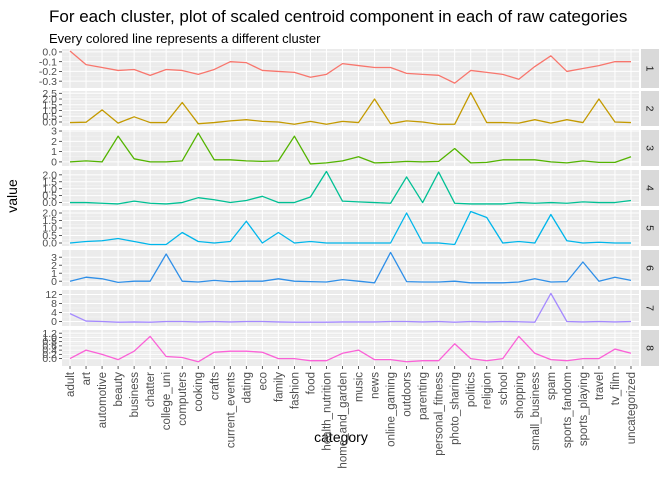 The width and height of the screenshot is (672, 480). What do you see at coordinates (199, 392) in the screenshot?
I see `x-tick-label: cooking` at bounding box center [199, 392].